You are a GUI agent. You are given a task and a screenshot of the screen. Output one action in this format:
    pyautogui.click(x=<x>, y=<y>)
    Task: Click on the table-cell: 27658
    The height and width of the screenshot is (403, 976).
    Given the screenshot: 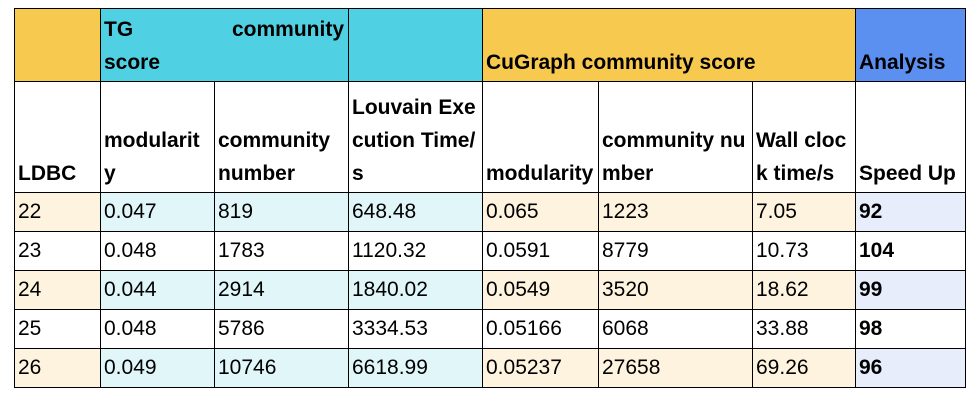 What is the action you would take?
    pyautogui.click(x=675, y=368)
    